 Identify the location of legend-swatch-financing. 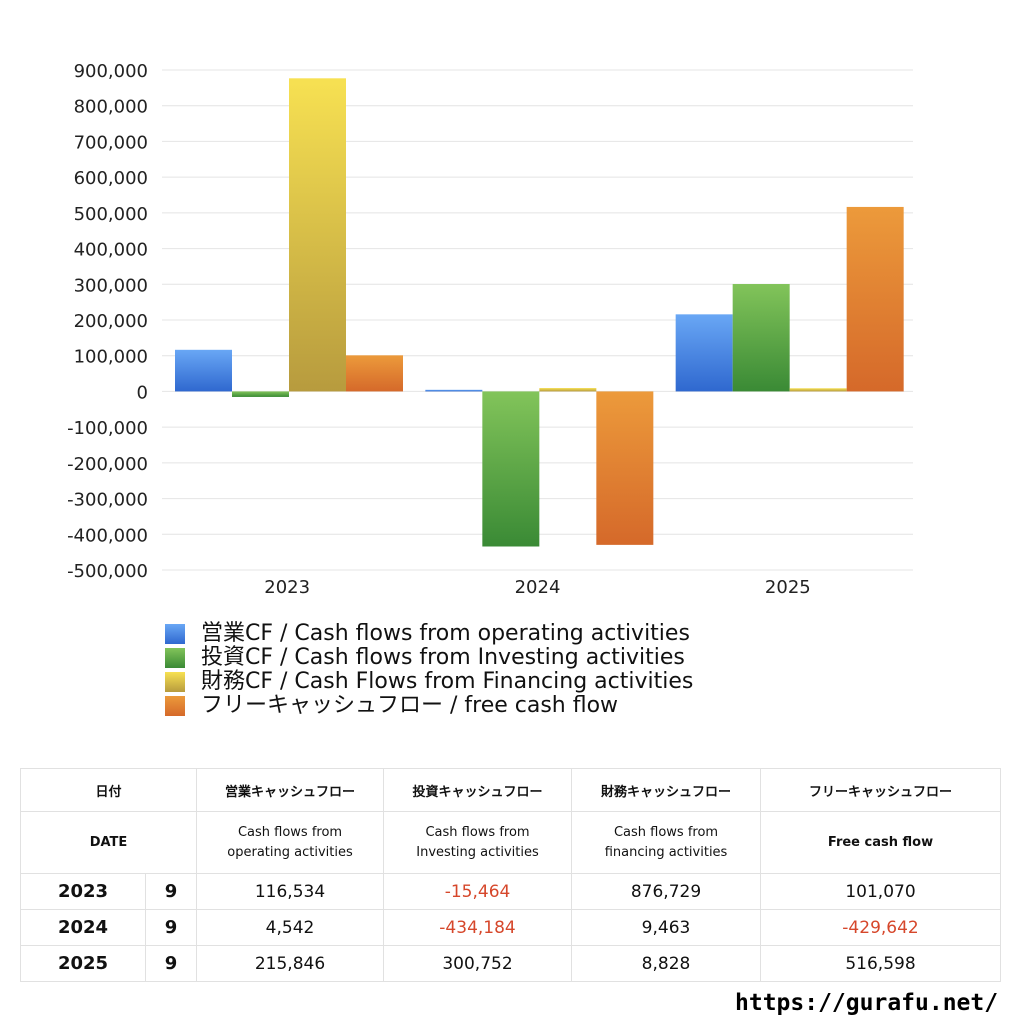
(175, 682).